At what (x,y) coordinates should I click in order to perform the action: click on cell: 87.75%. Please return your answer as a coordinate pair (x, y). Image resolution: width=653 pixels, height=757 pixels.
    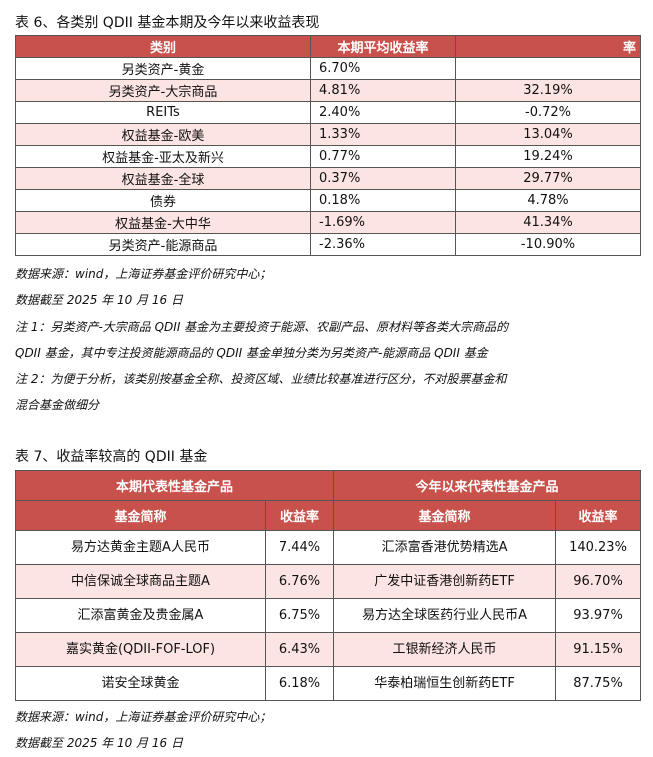
    Looking at the image, I should click on (598, 683).